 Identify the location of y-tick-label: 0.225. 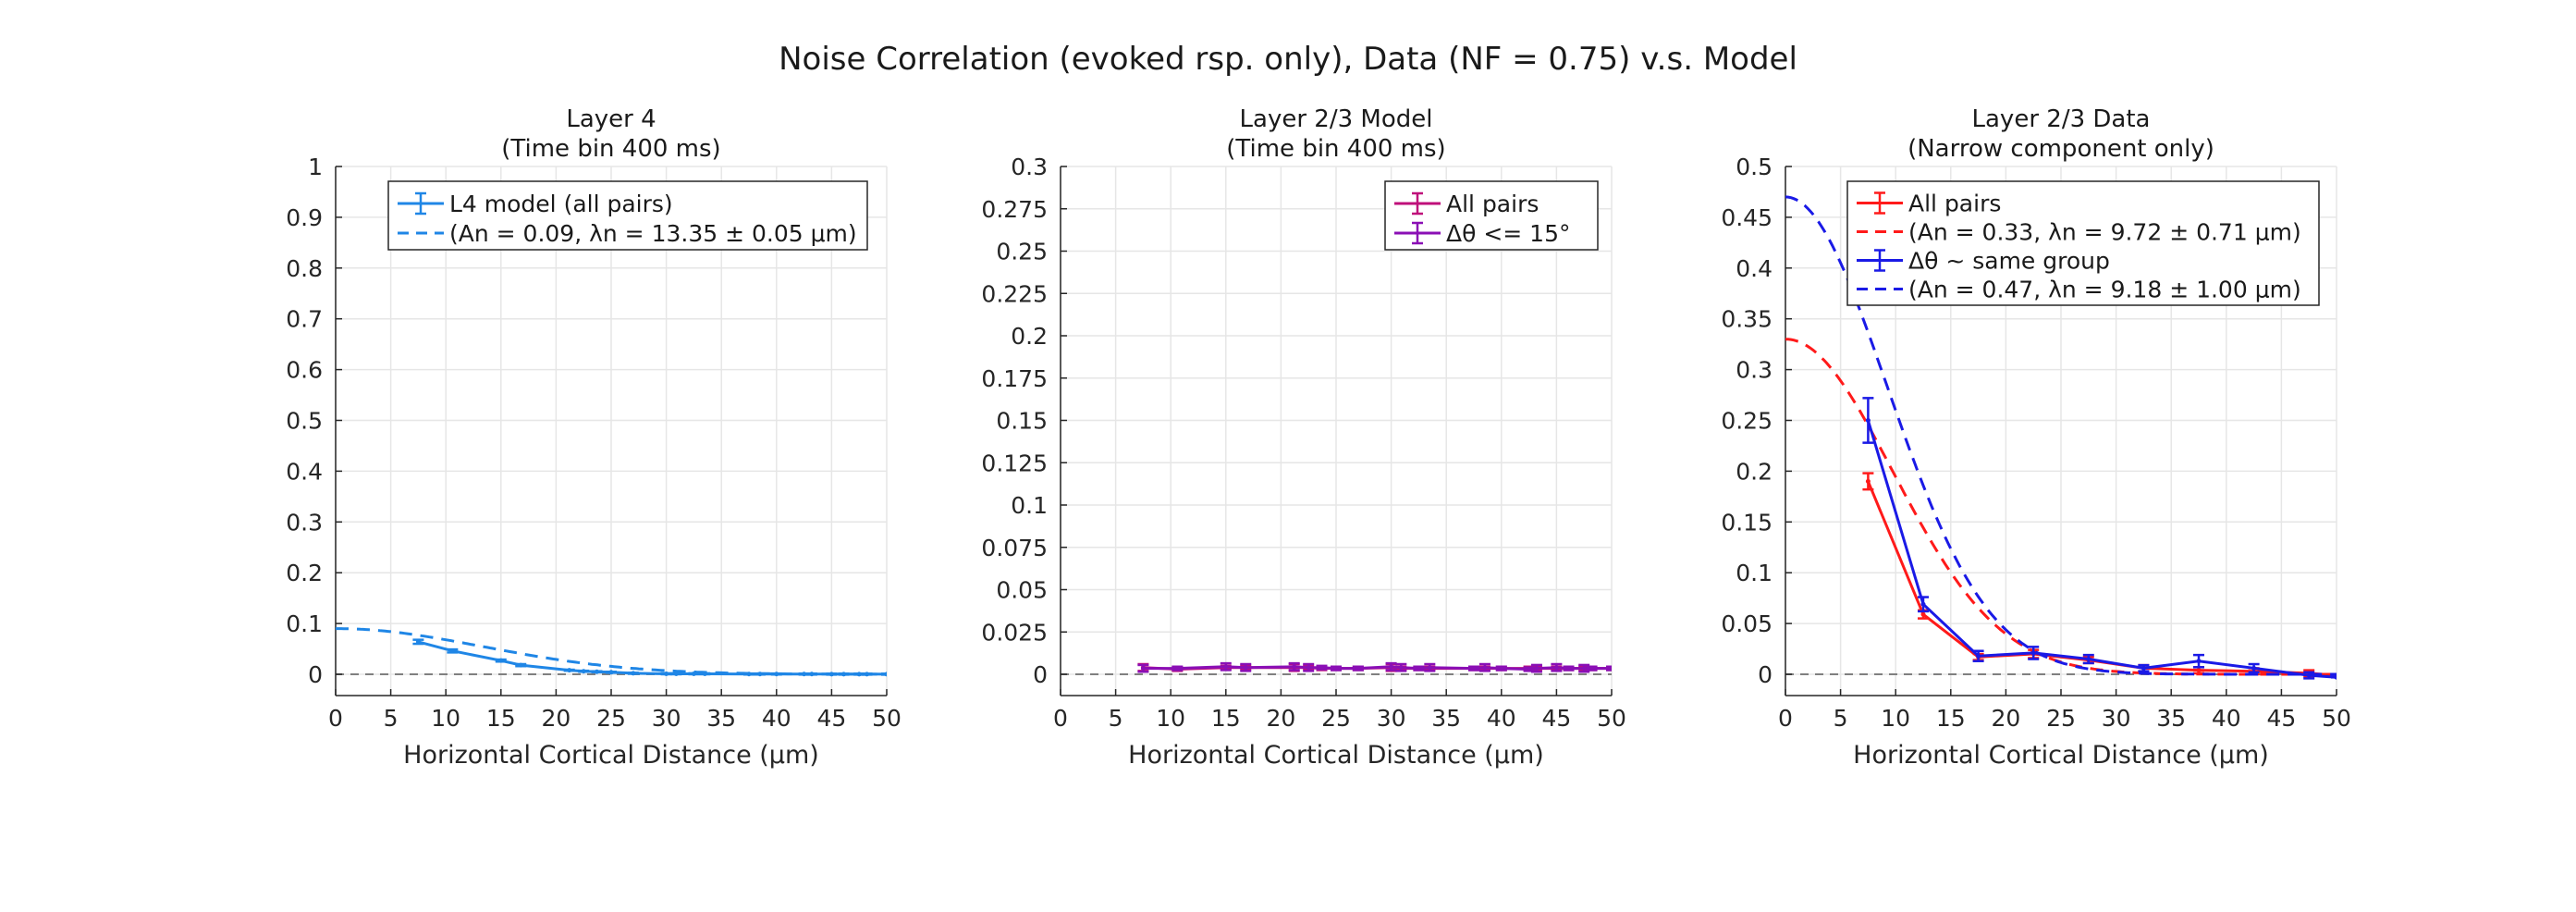
(1014, 293).